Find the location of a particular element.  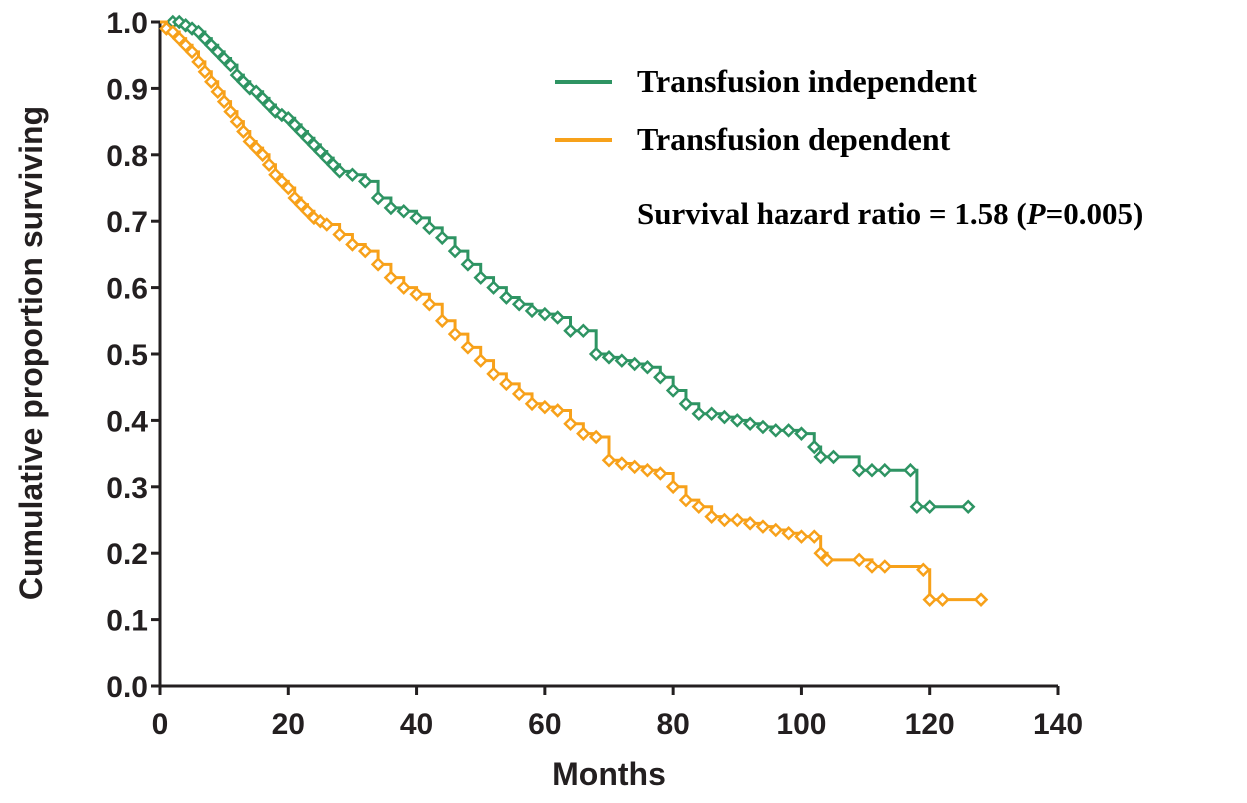

y-tick-label: 0.8 is located at coordinates (127, 156).